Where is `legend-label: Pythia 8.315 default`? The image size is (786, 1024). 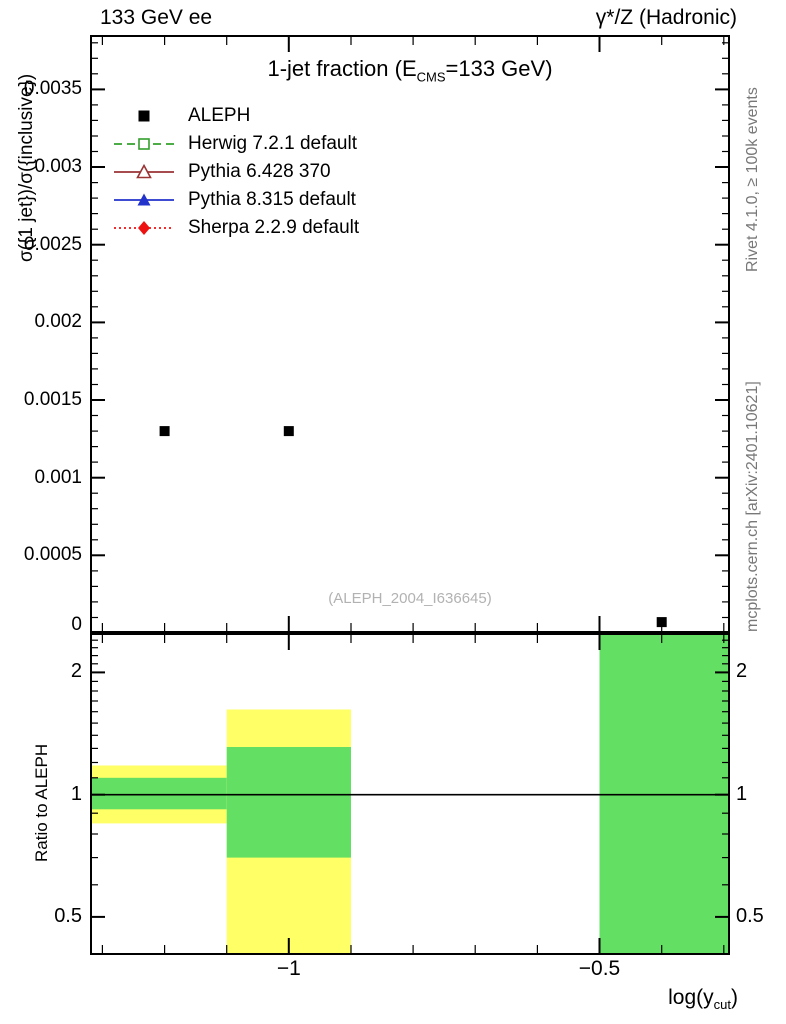 legend-label: Pythia 8.315 default is located at coordinates (272, 199).